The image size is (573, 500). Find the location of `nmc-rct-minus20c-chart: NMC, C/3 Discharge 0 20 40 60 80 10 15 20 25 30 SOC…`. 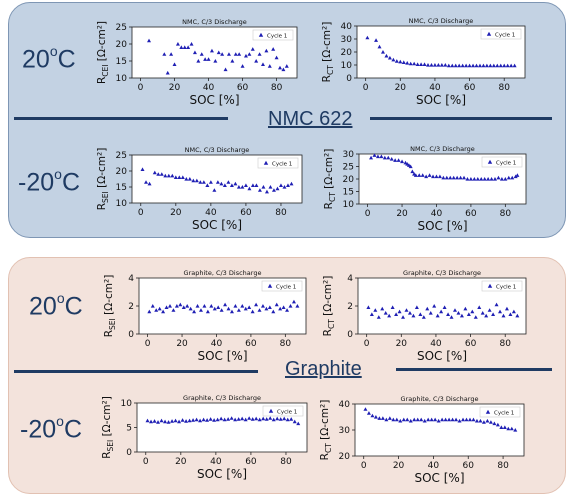

nmc-rct-minus20c-chart: NMC, C/3 Discharge 0 20 40 60 80 10 15 20 25 30 SOC… is located at coordinates (425, 189).